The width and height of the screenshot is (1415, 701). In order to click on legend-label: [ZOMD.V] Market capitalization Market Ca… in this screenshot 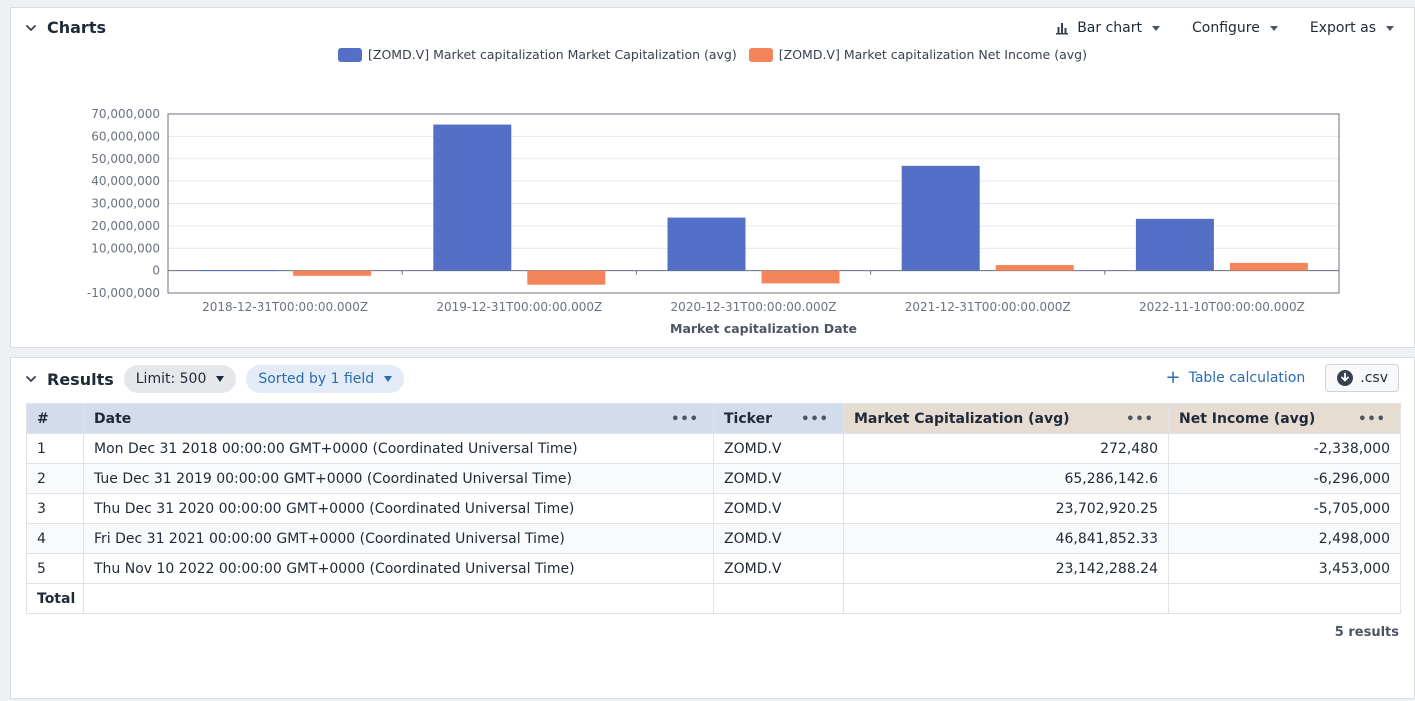, I will do `click(552, 54)`.